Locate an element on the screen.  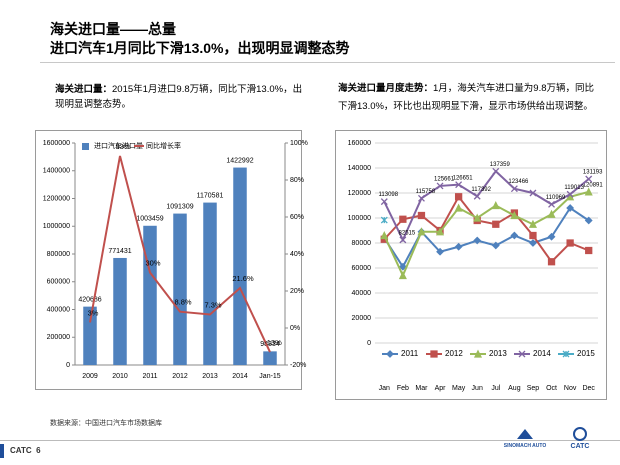
x-tick-label: Jan-15 is located at coordinates (270, 376).